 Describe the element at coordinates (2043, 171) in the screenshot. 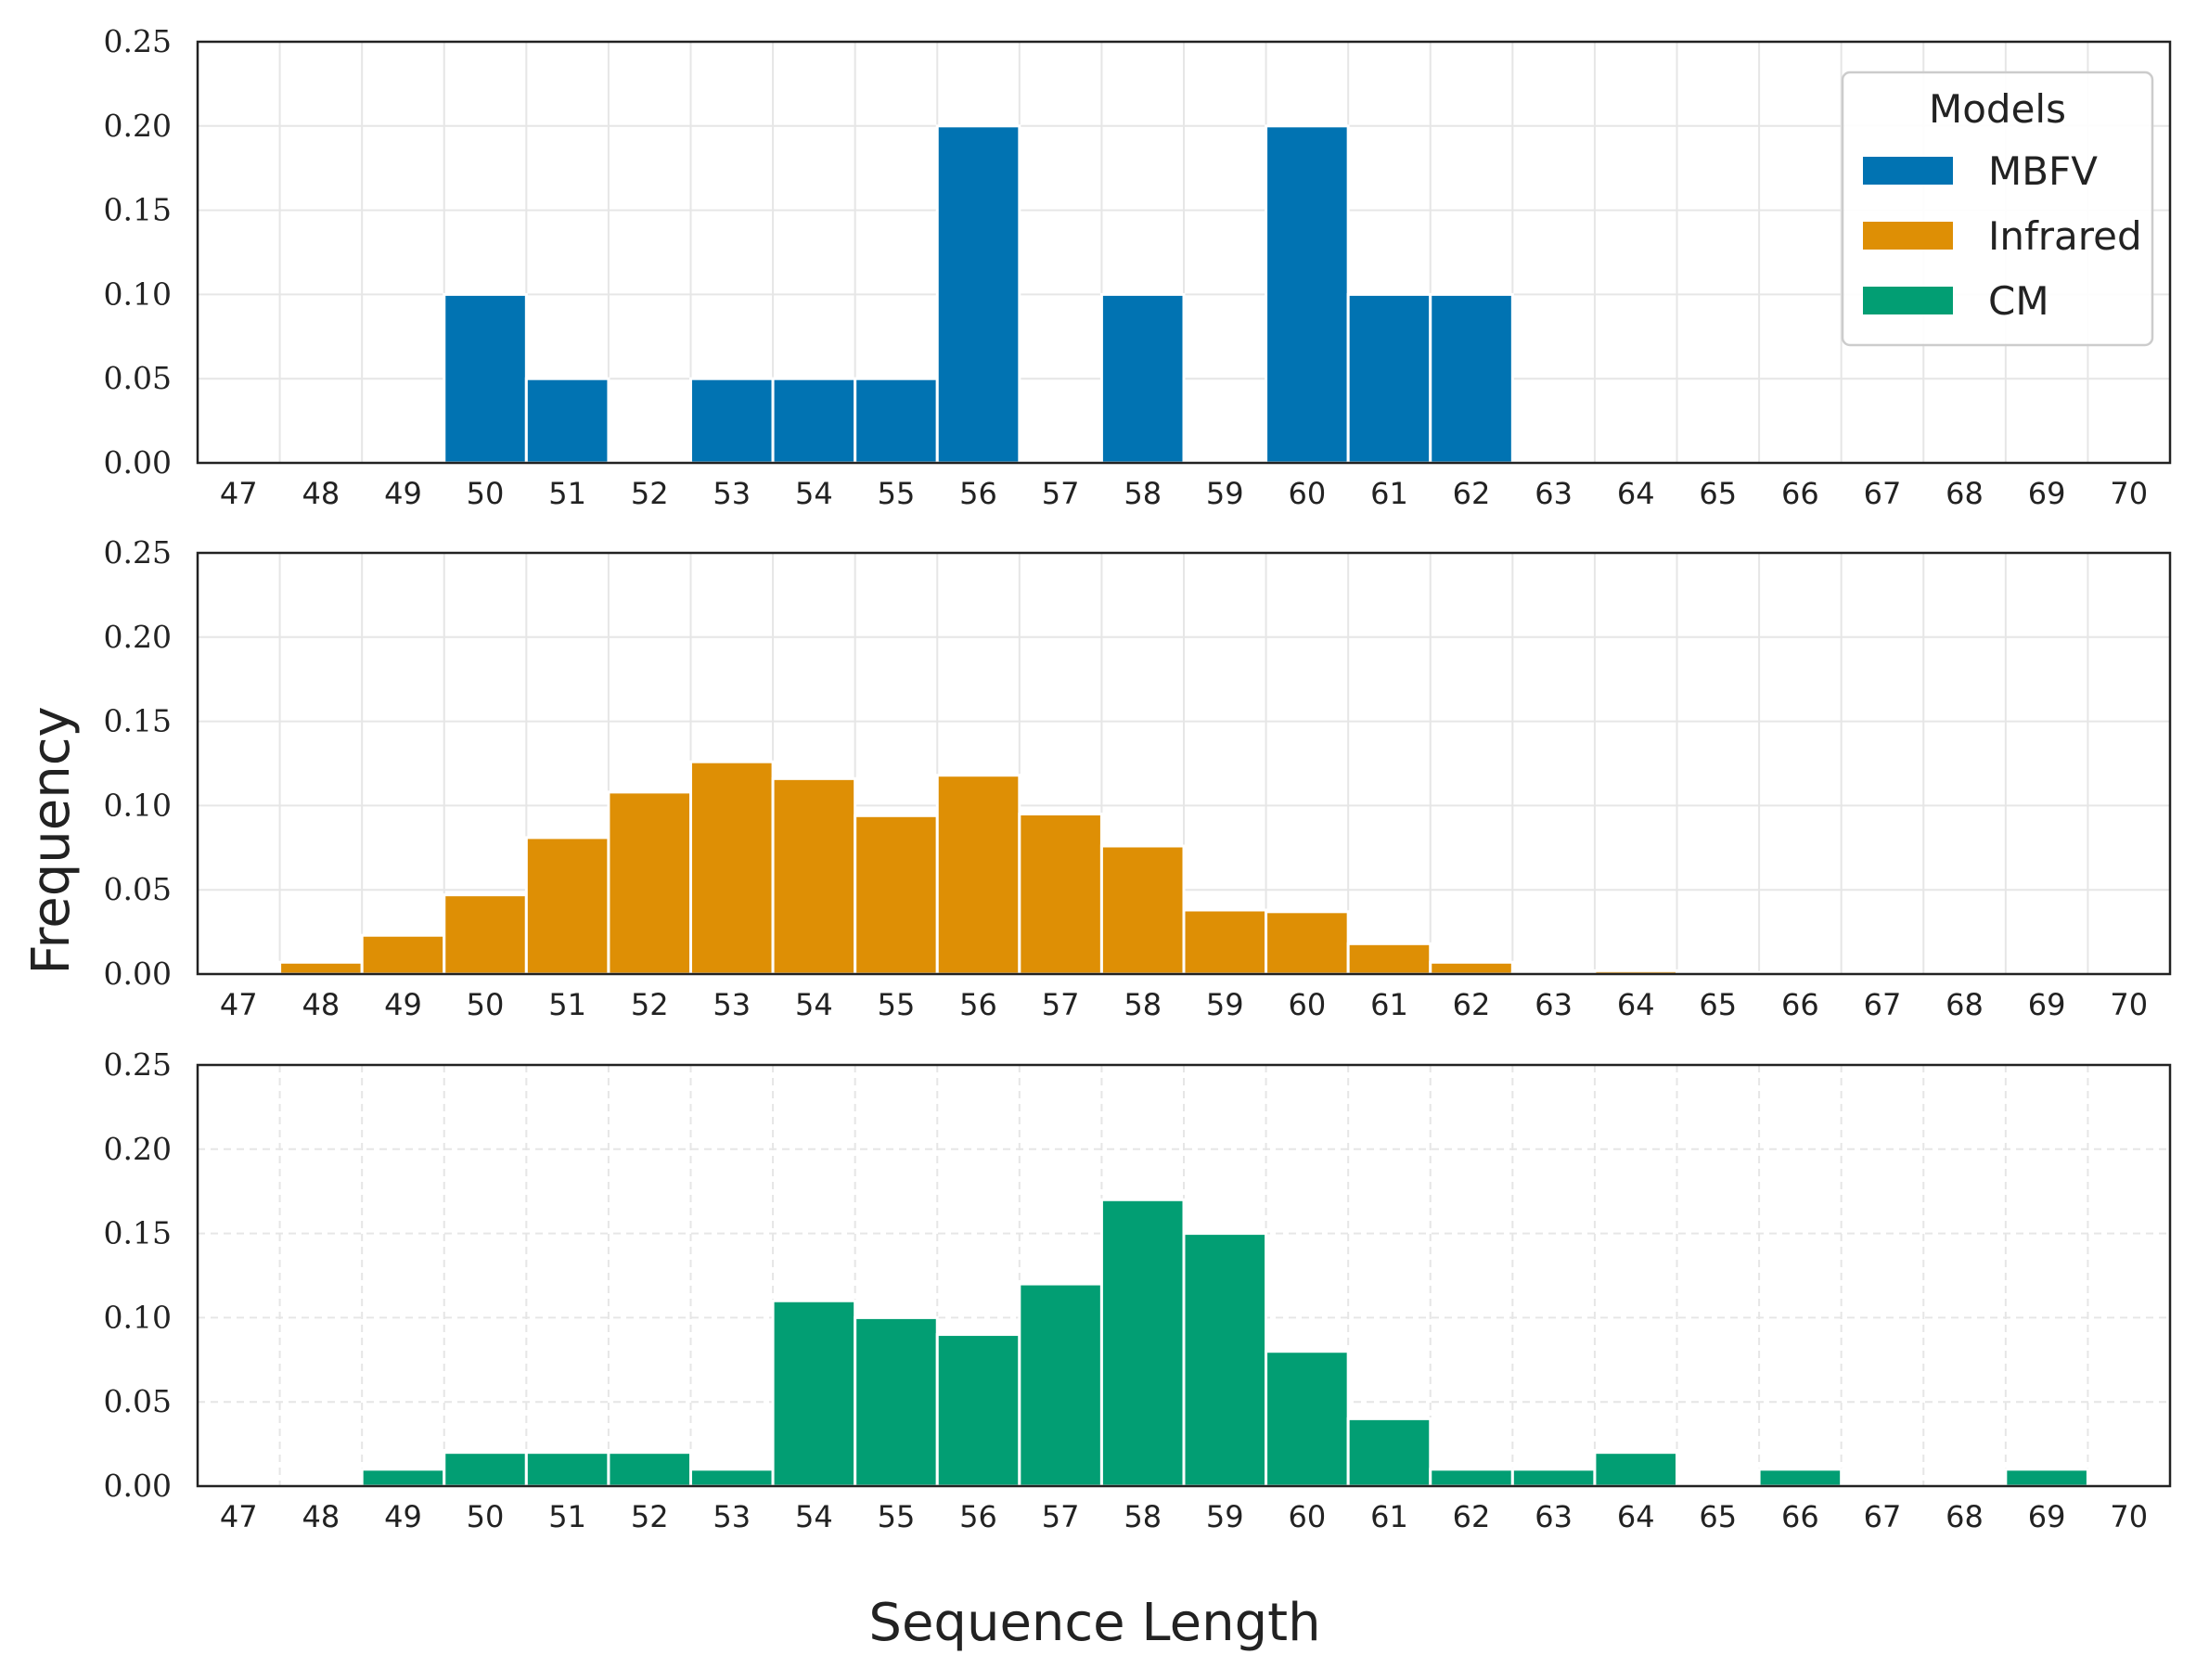

I see `legend-label-mbfv: MBFV` at that location.